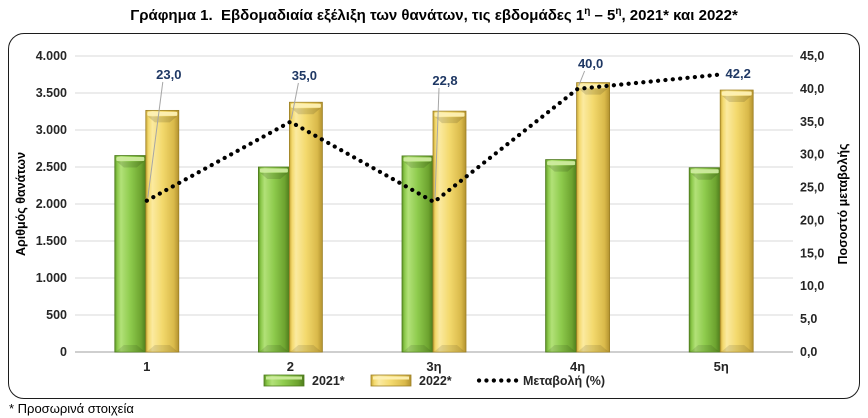 The width and height of the screenshot is (868, 418). Describe the element at coordinates (808, 352) in the screenshot. I see `right-axis-tick-label: 0,0` at that location.